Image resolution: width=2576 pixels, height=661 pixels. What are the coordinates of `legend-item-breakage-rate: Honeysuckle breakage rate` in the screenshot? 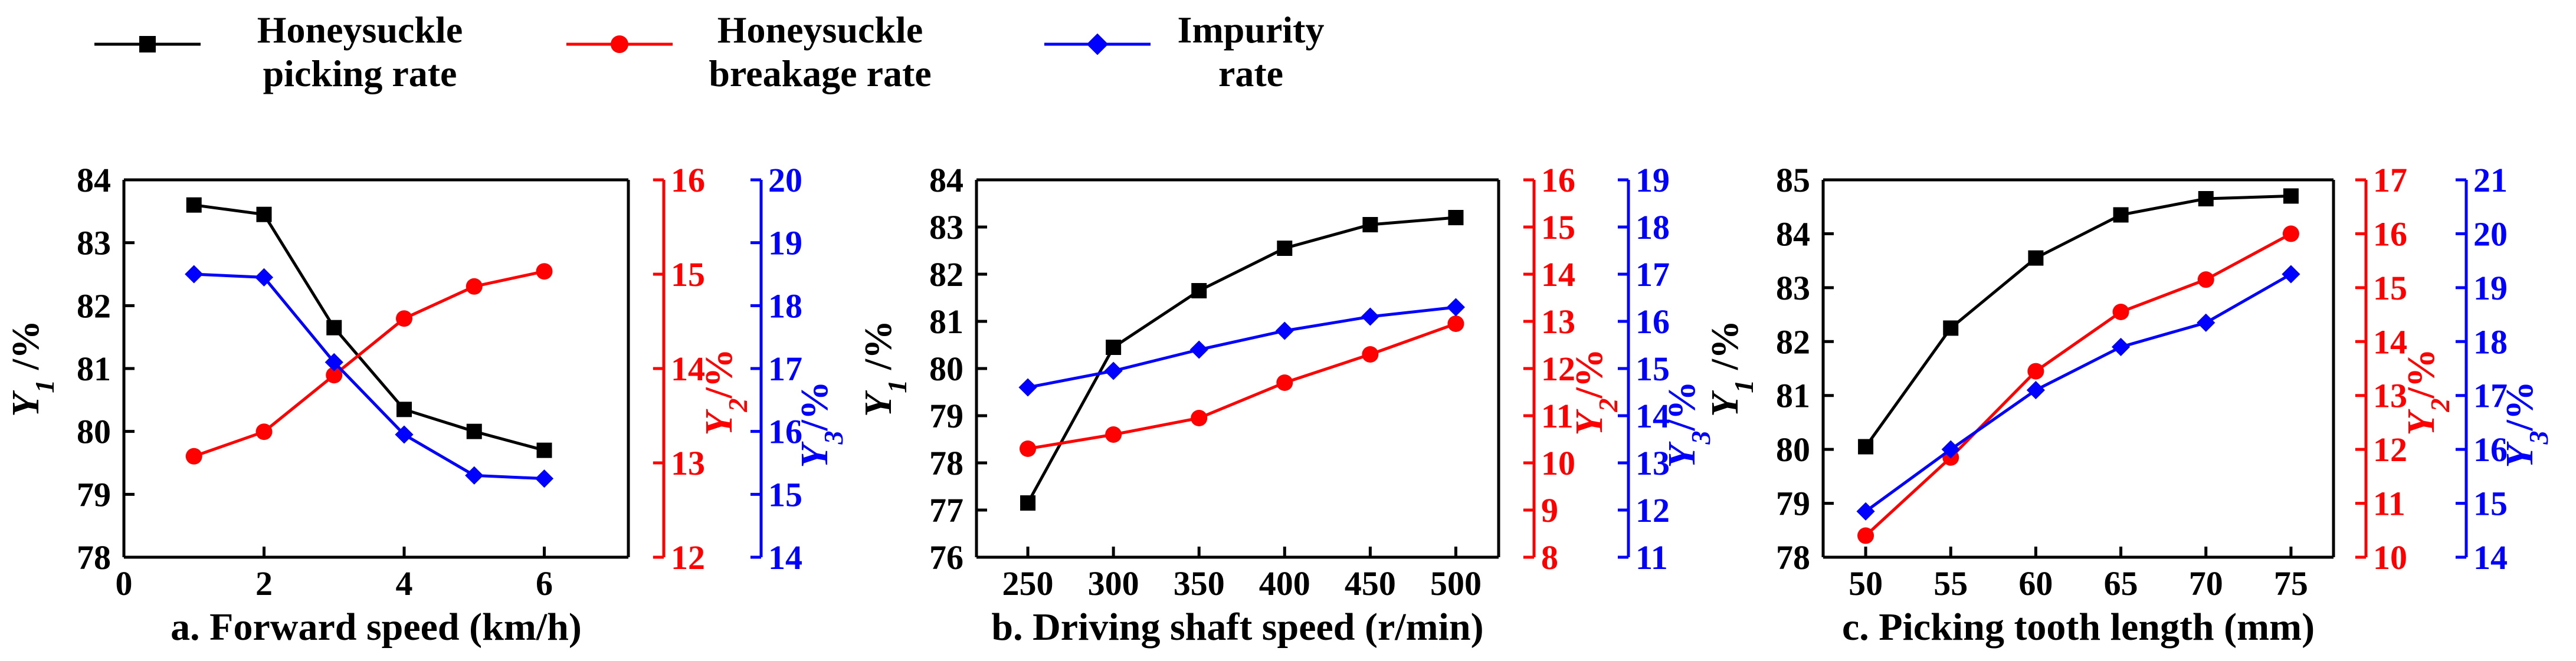 It's located at (820, 52).